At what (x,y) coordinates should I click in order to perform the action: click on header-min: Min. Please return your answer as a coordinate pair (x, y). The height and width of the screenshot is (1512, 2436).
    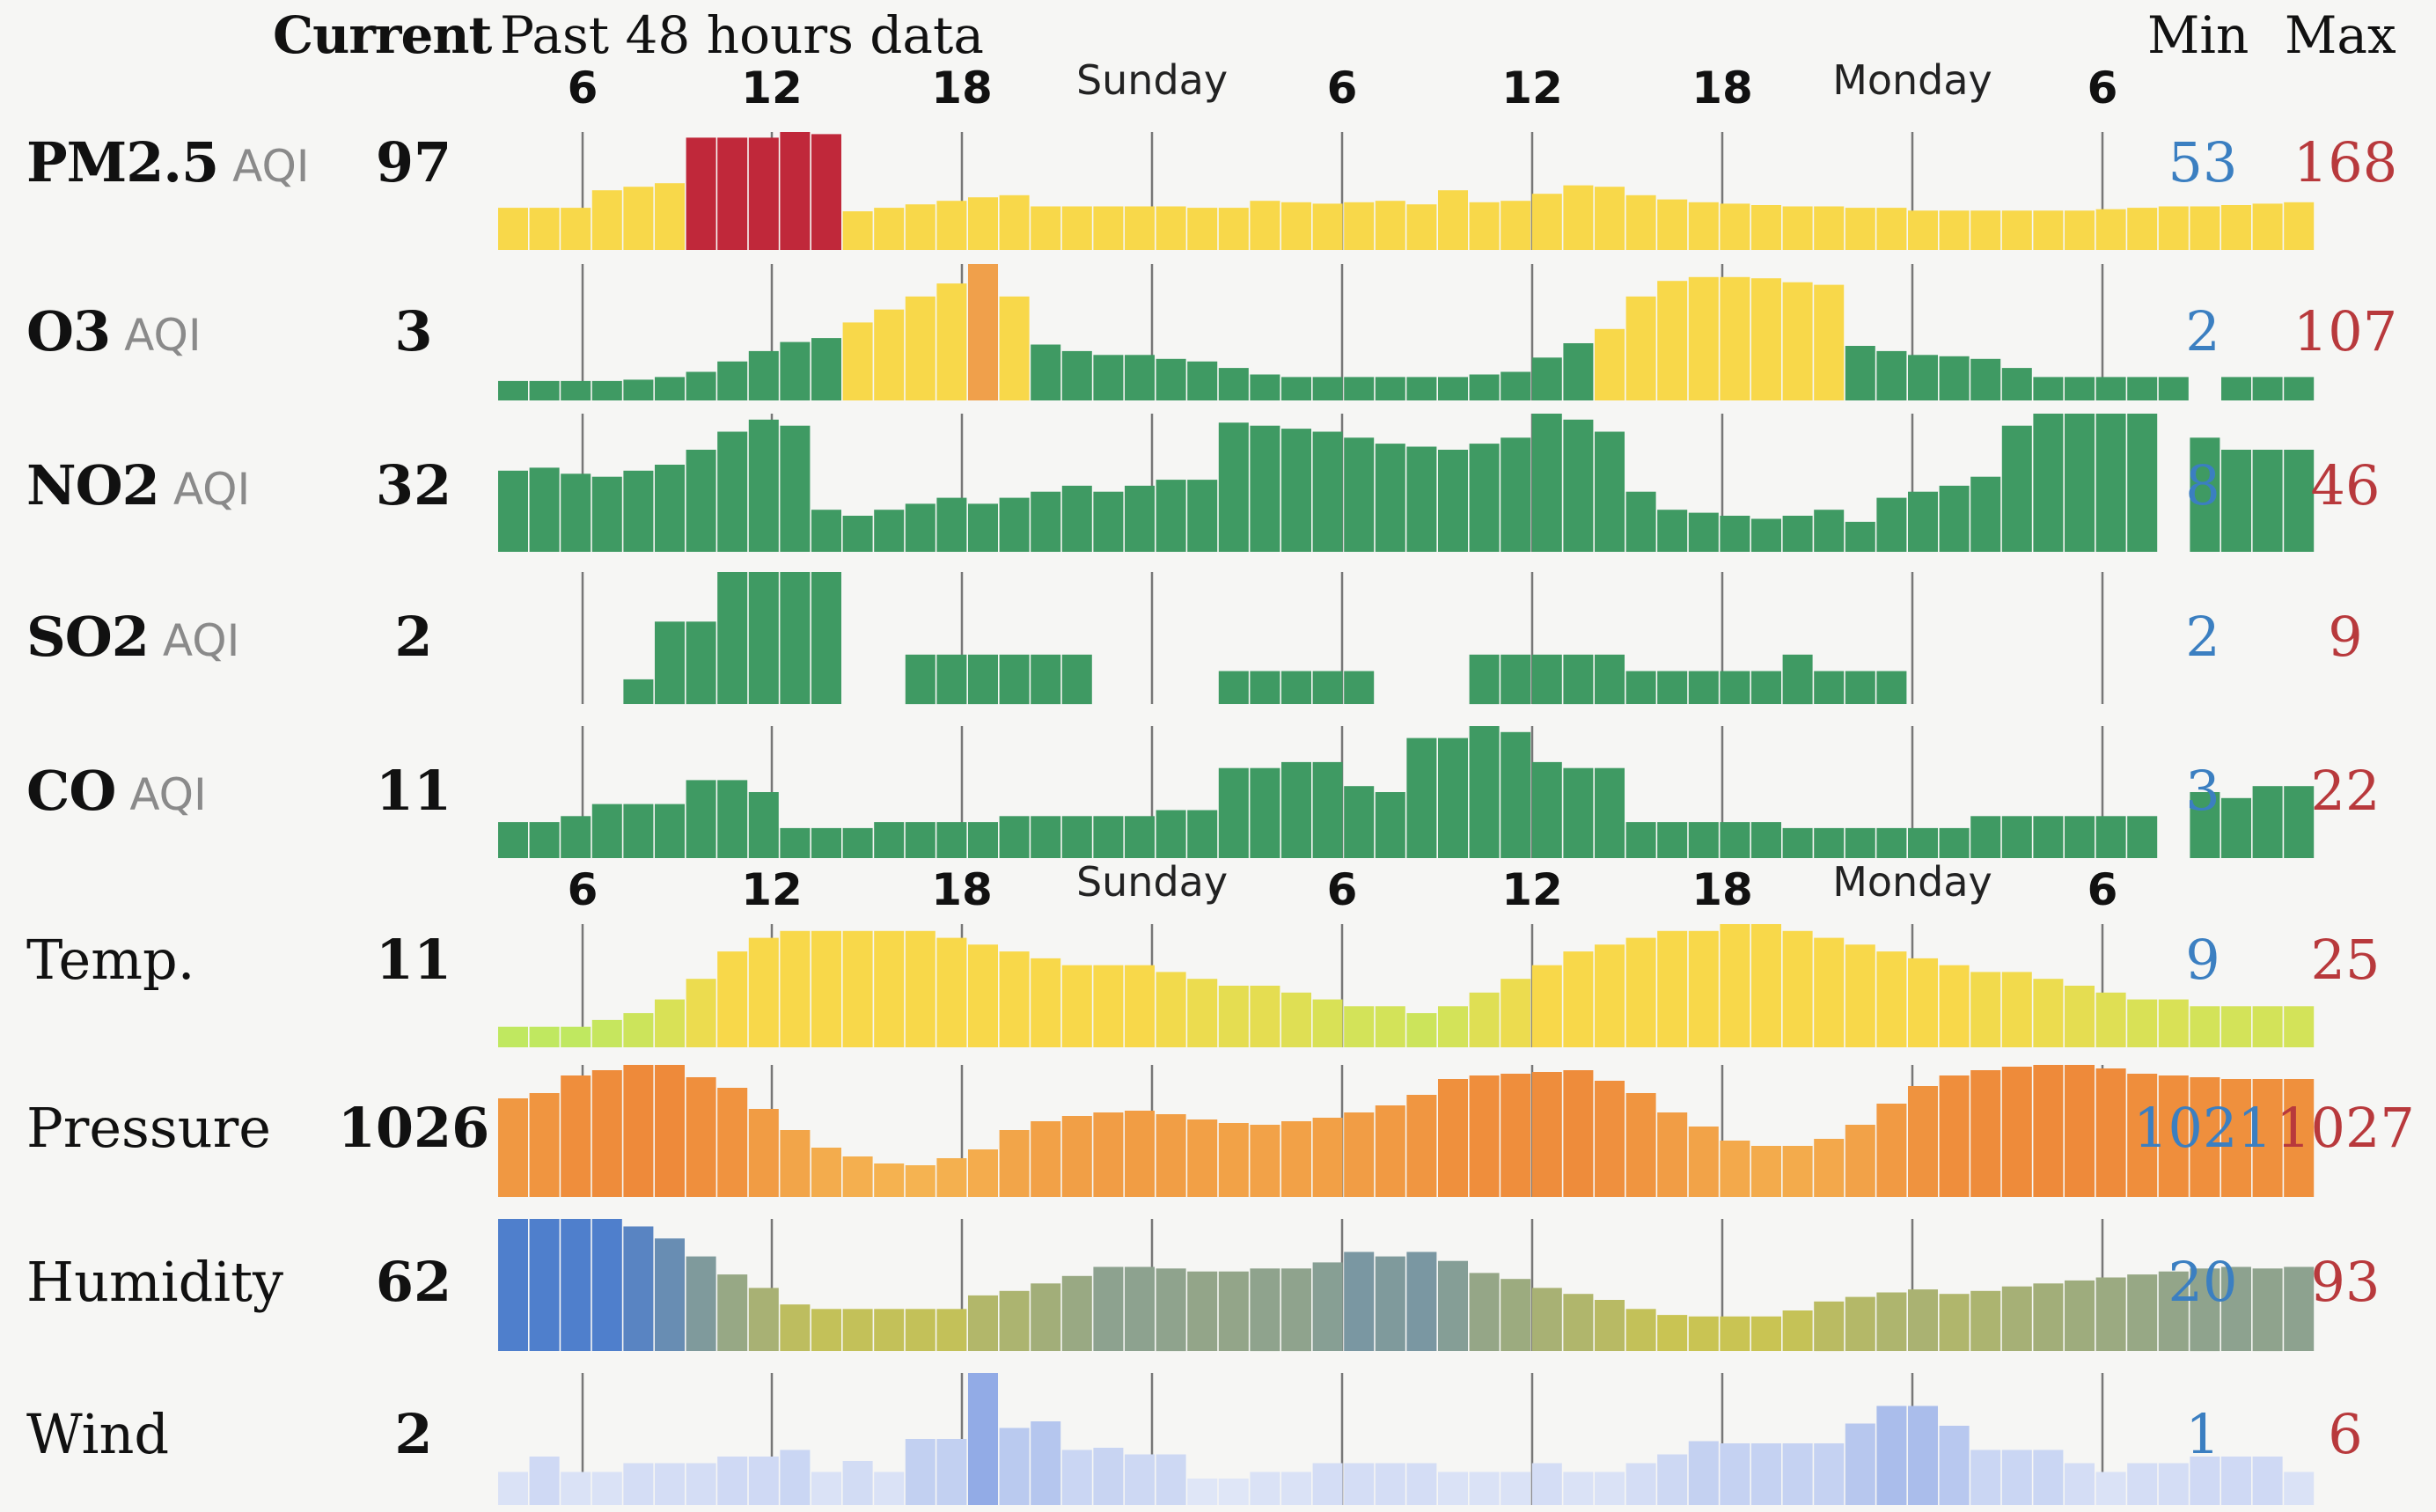
    Looking at the image, I should click on (2198, 35).